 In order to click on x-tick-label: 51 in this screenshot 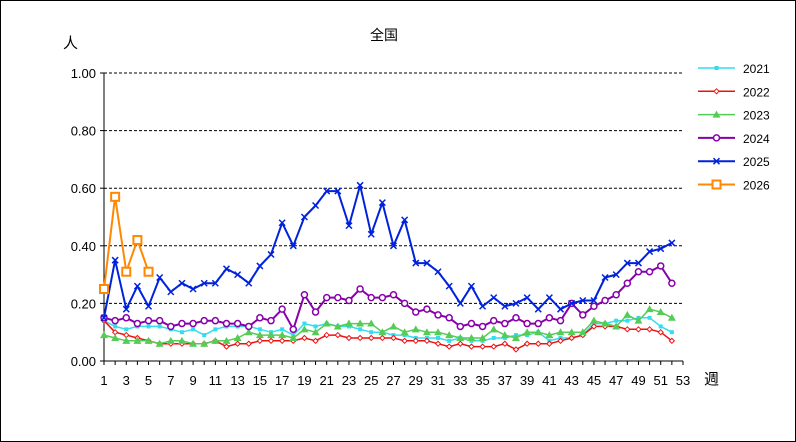, I will do `click(660, 380)`.